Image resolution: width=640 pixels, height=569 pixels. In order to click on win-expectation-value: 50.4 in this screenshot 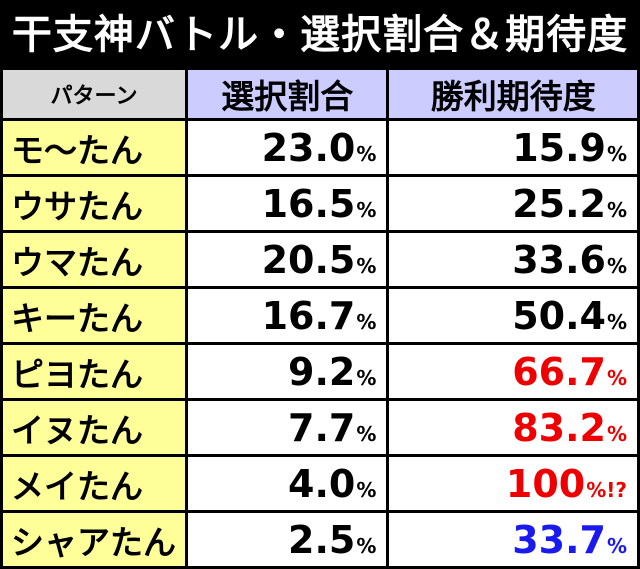, I will do `click(559, 315)`.